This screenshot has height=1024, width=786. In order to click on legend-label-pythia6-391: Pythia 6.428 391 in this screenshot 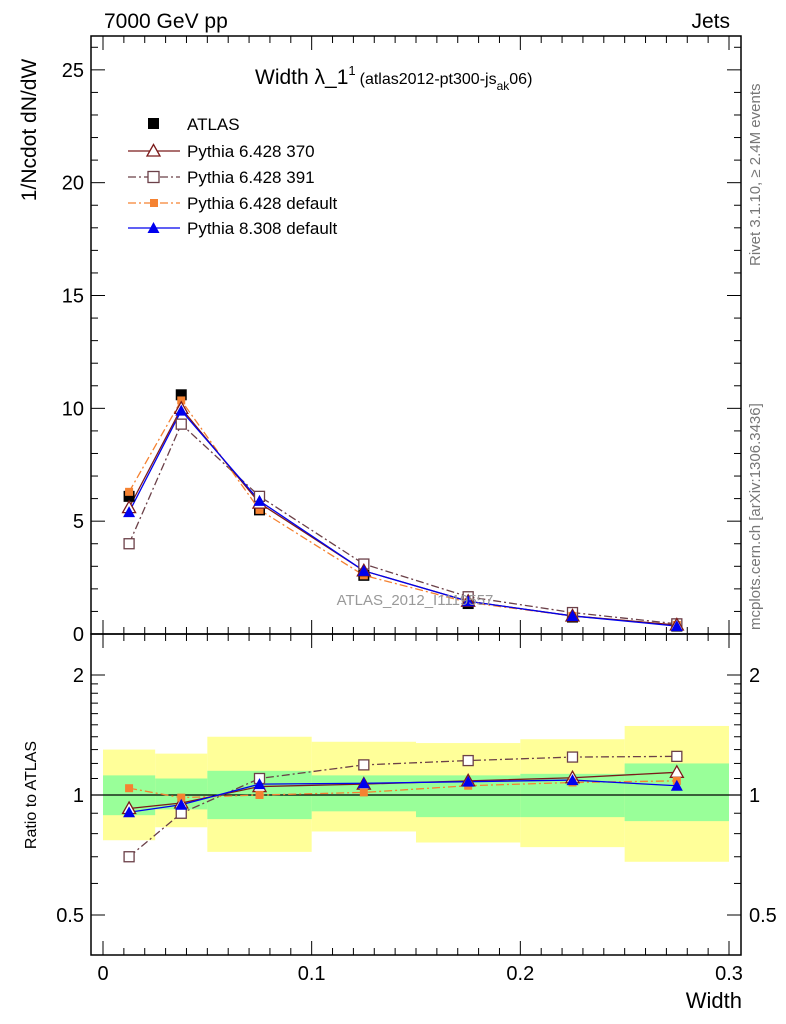, I will do `click(251, 177)`.